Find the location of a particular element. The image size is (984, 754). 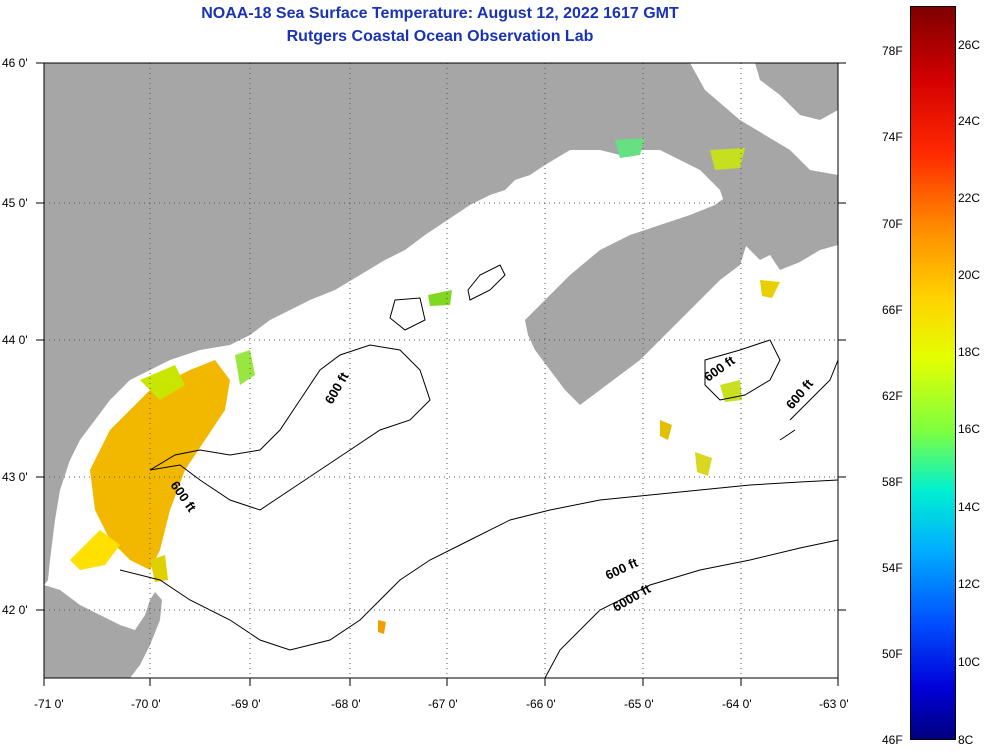

colorbar-f-label: 54F is located at coordinates (892, 568).